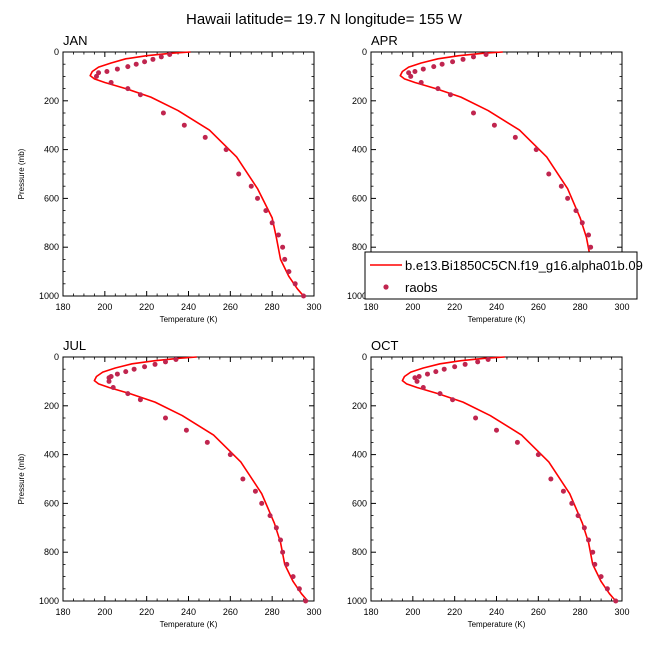 Image resolution: width=648 pixels, height=648 pixels. Describe the element at coordinates (454, 307) in the screenshot. I see `x-tick-label: 220` at that location.